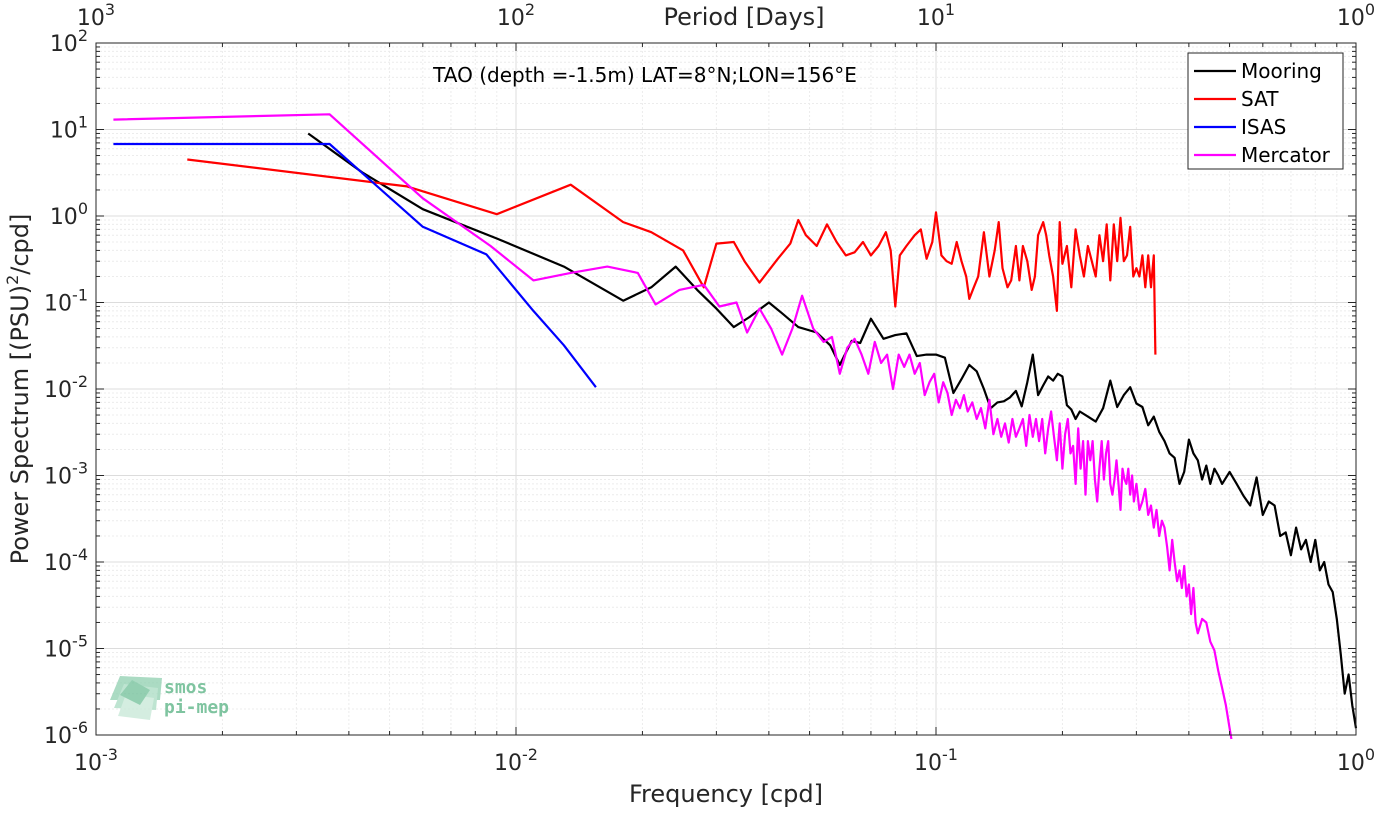 The width and height of the screenshot is (1377, 813). I want to click on top-tick-label-exponent: 3, so click(110, 9).